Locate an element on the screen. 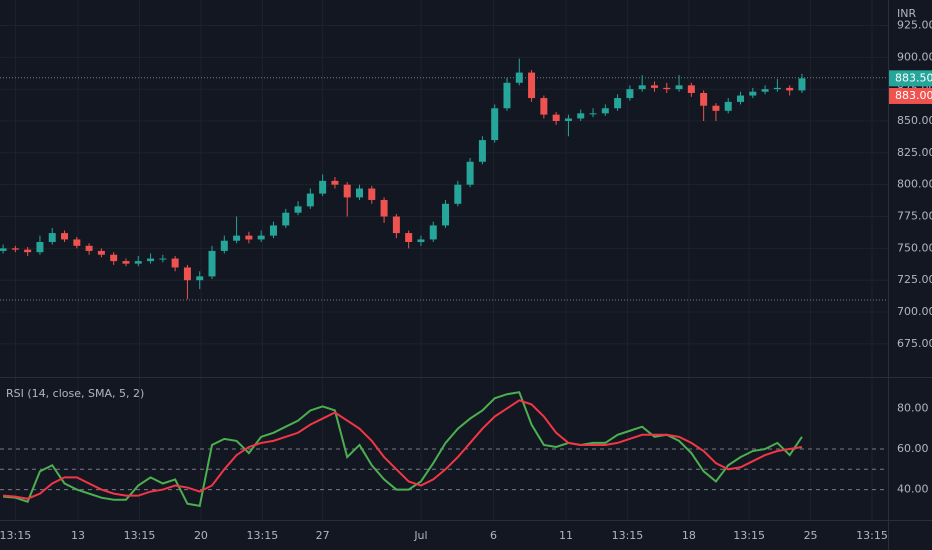 This screenshot has height=550, width=932. rsi-tick-label: 80.00 is located at coordinates (913, 407).